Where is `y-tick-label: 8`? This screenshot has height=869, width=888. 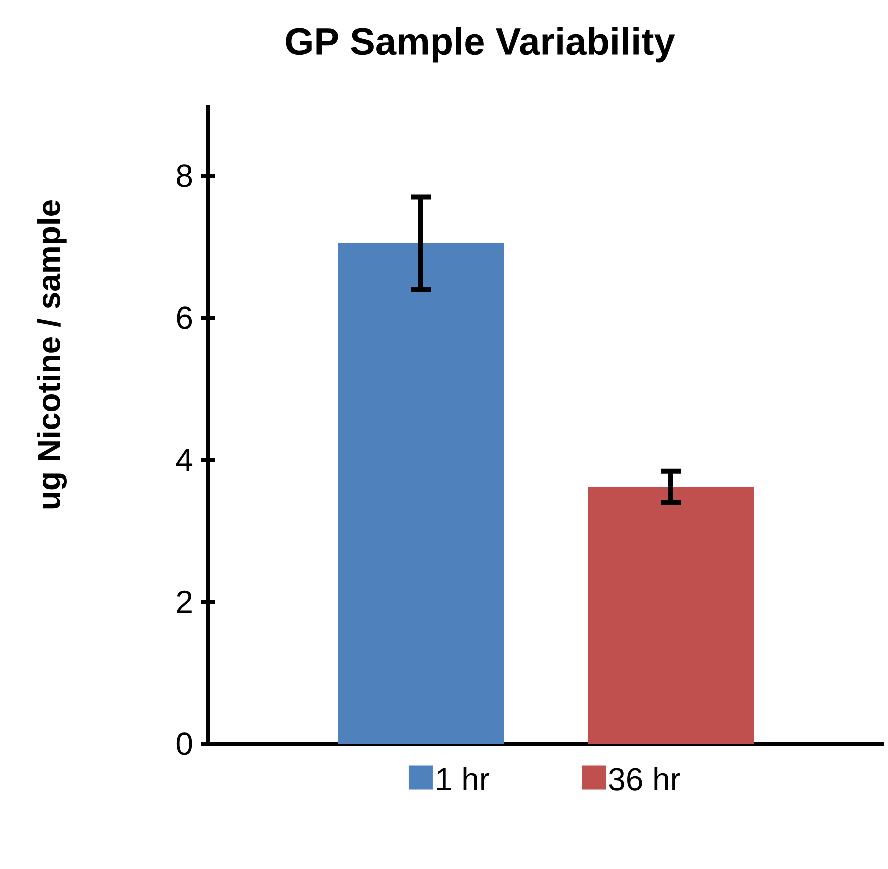 y-tick-label: 8 is located at coordinates (184, 176).